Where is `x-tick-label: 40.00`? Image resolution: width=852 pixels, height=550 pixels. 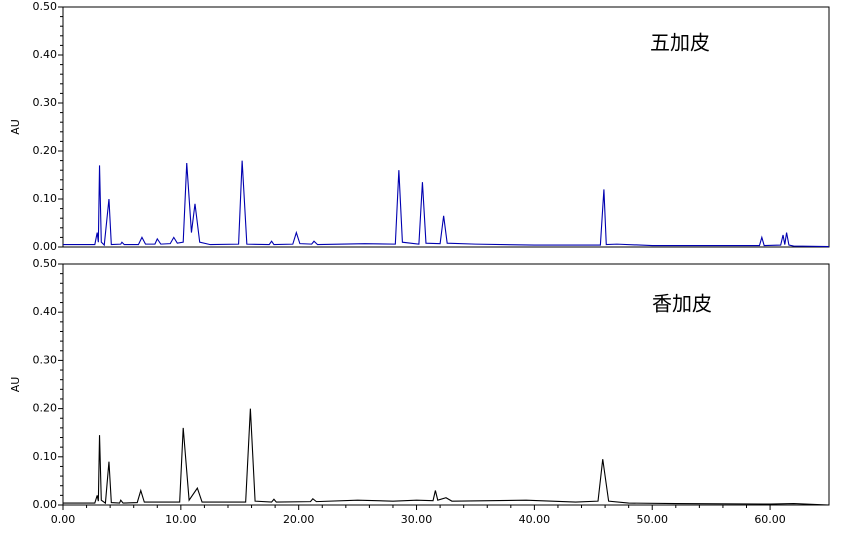
x-tick-label: 40.00 is located at coordinates (535, 519).